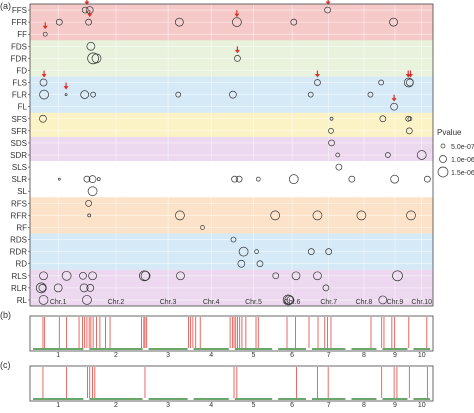 The image size is (474, 413). I want to click on panel-label-c: (c), so click(5, 365).